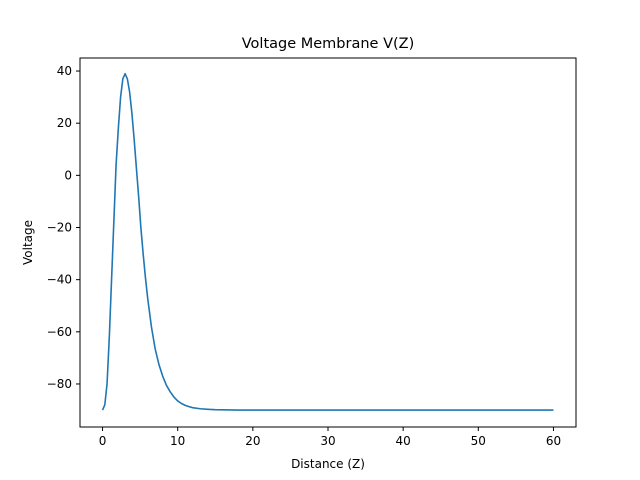 This screenshot has width=640, height=480. I want to click on y-tick-label: 20, so click(64, 123).